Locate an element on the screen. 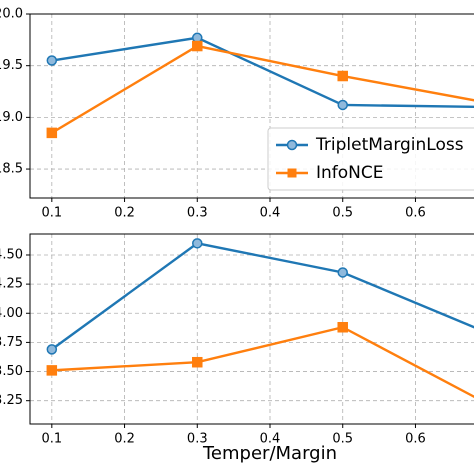 Image resolution: width=474 pixels, height=474 pixels. y-tick-label: 19.0 is located at coordinates (11, 117).